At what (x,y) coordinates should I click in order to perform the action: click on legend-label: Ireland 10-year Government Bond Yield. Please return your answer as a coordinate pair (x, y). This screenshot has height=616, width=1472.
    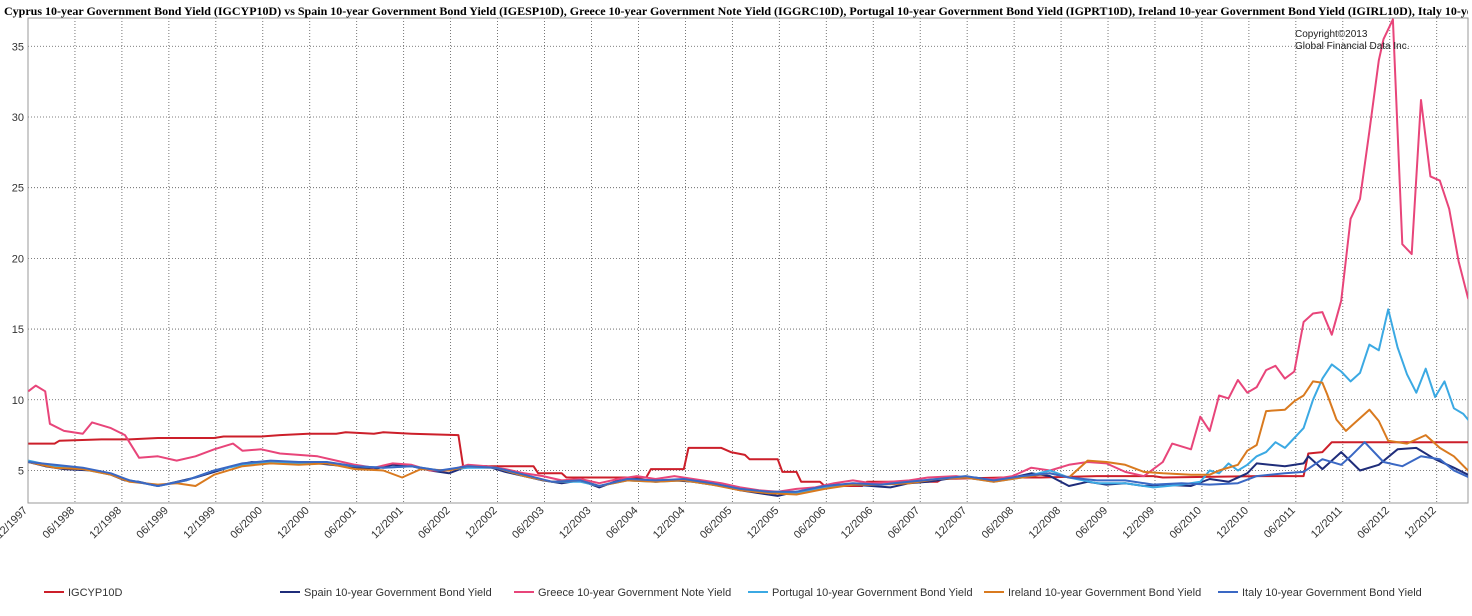
    Looking at the image, I should click on (1104, 593).